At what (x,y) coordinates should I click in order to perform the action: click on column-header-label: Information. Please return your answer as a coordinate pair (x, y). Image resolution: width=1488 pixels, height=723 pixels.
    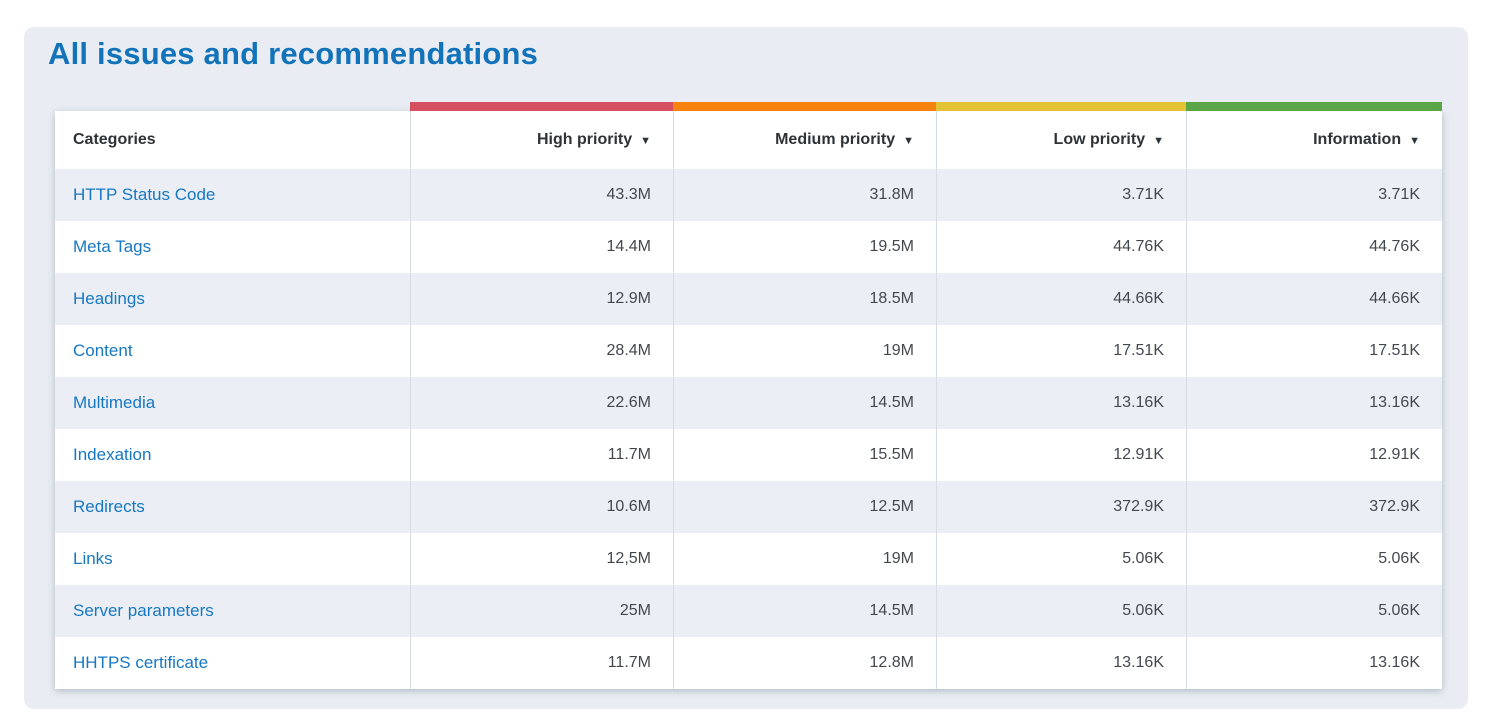
    Looking at the image, I should click on (1357, 139).